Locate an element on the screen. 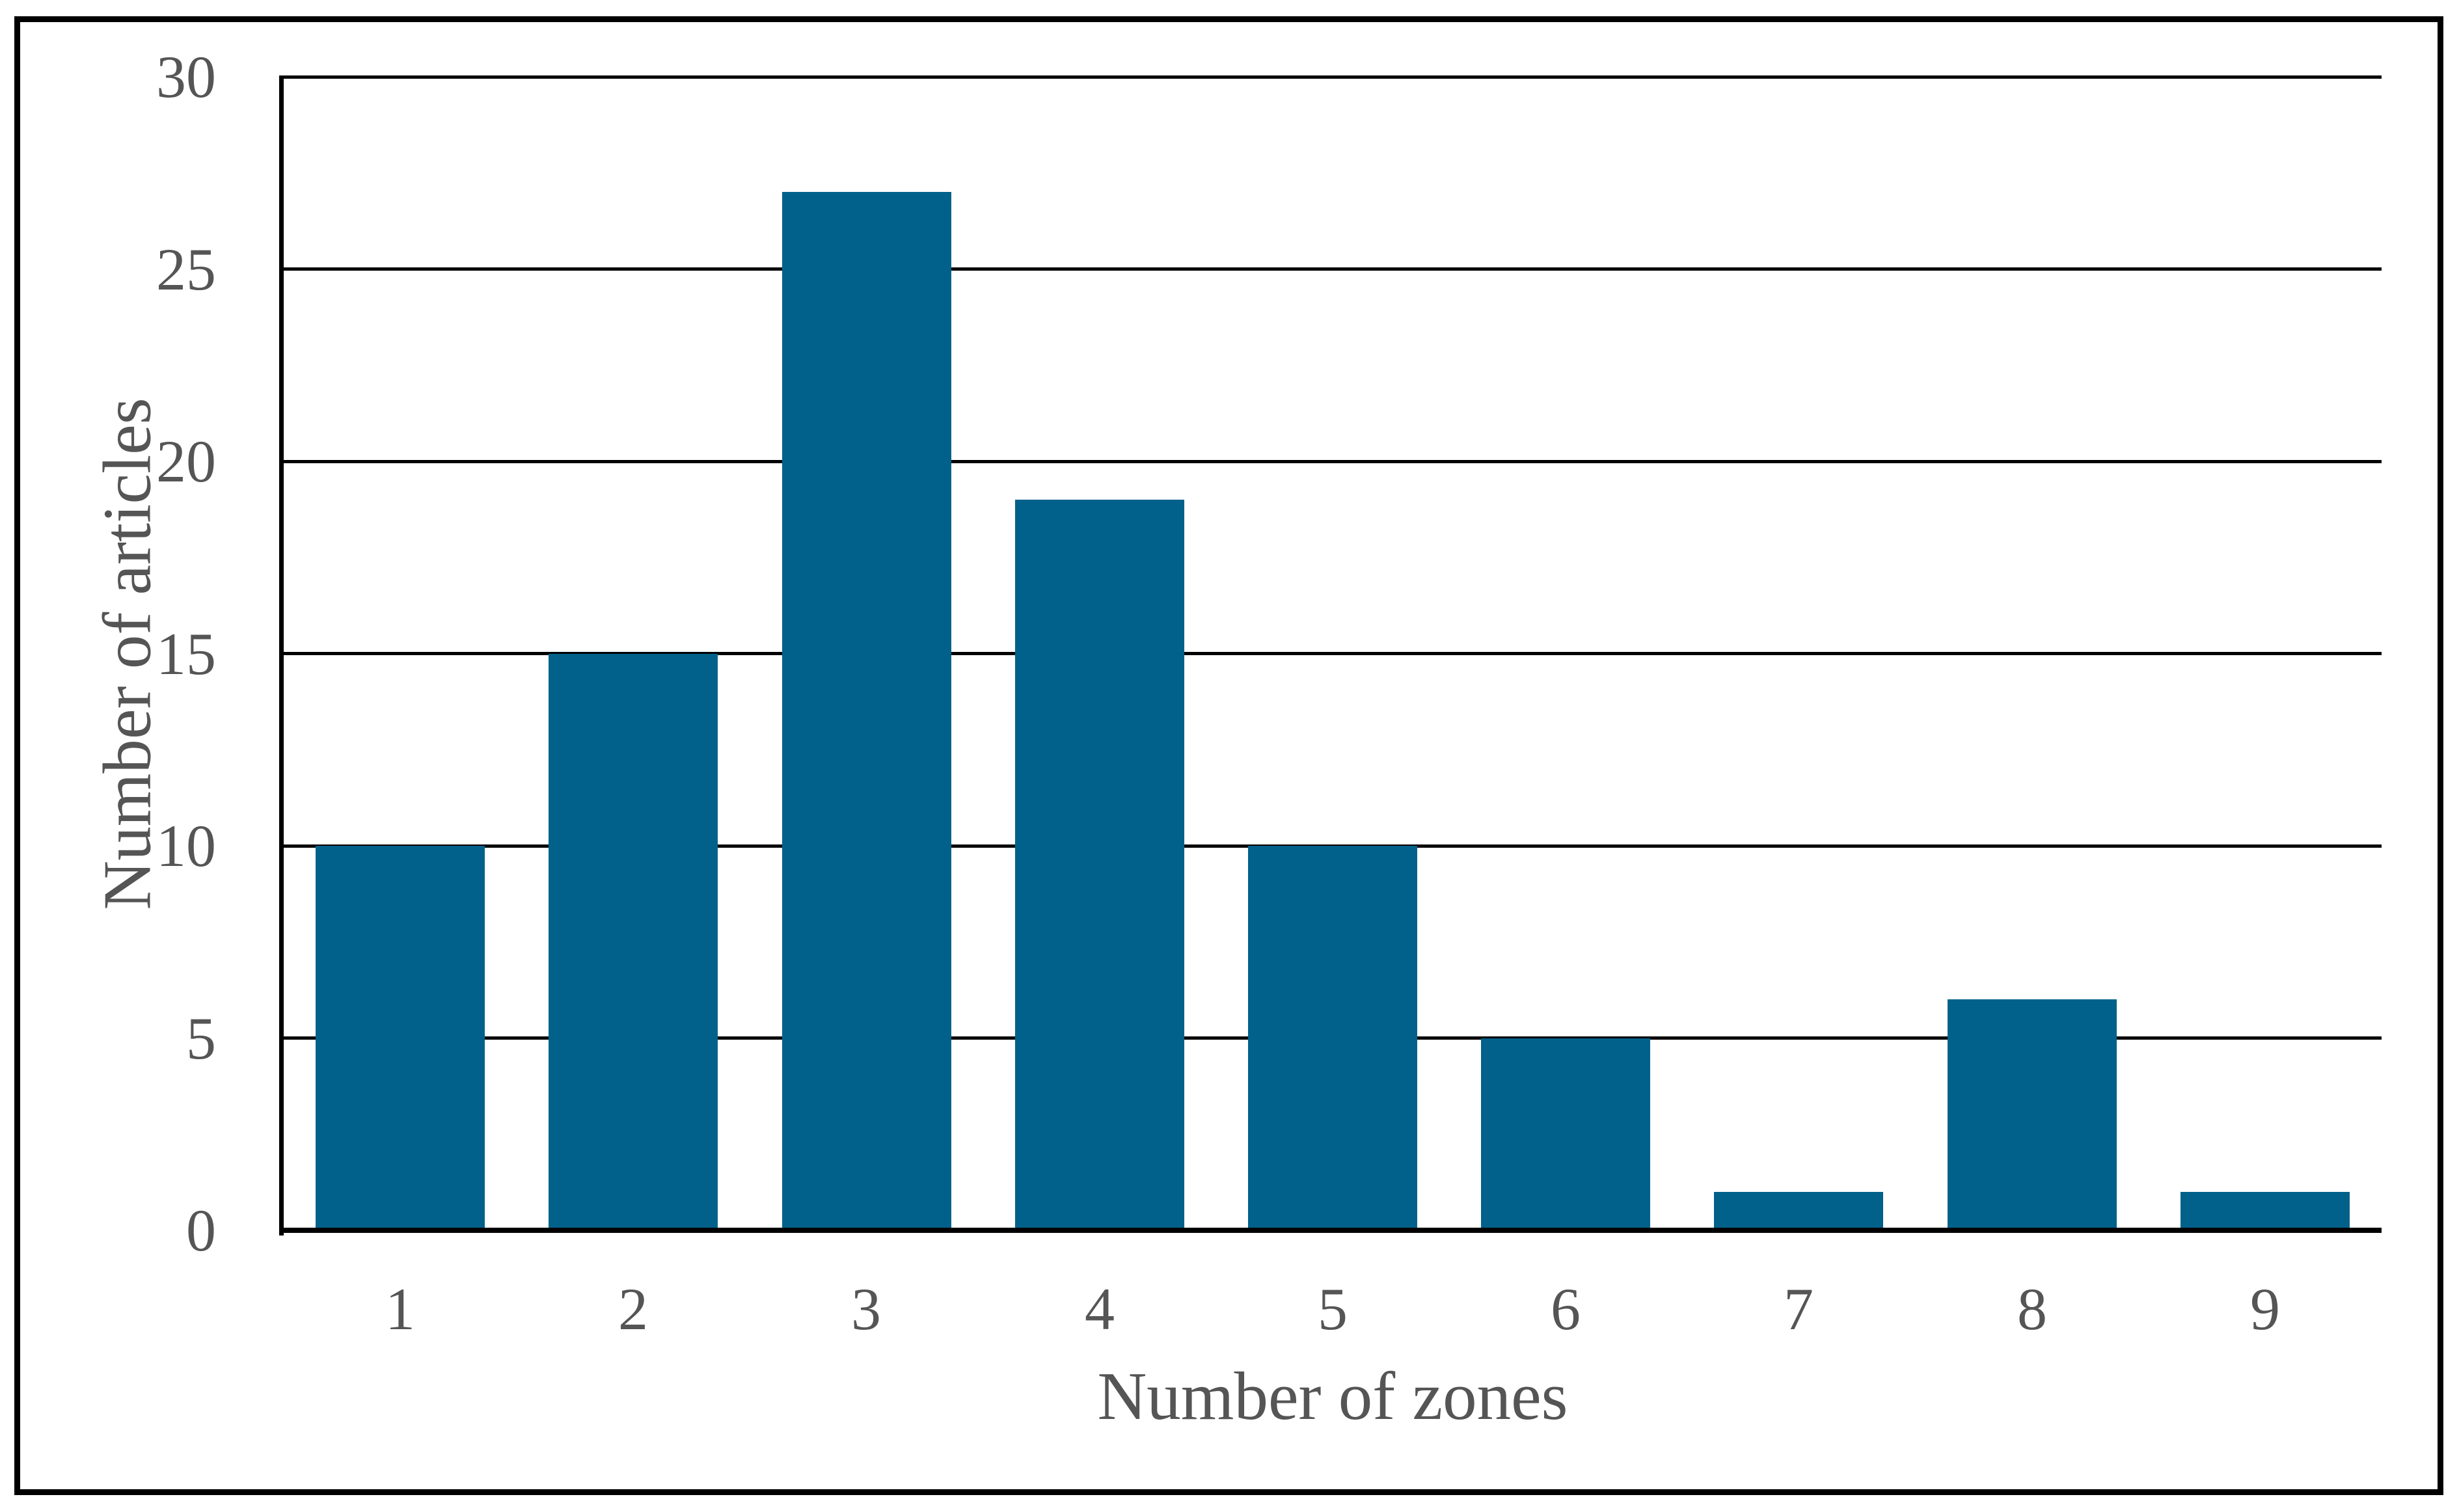  y-tick-label-5: 5 is located at coordinates (201, 1038).